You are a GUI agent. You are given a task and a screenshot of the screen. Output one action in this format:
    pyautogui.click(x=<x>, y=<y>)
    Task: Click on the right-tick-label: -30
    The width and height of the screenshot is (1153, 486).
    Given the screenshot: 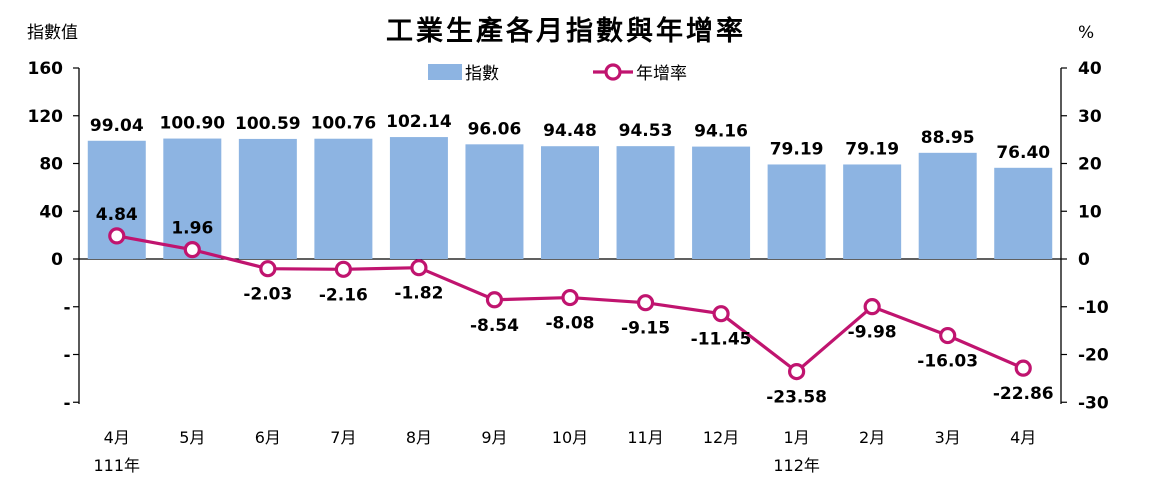 What is the action you would take?
    pyautogui.click(x=1093, y=403)
    